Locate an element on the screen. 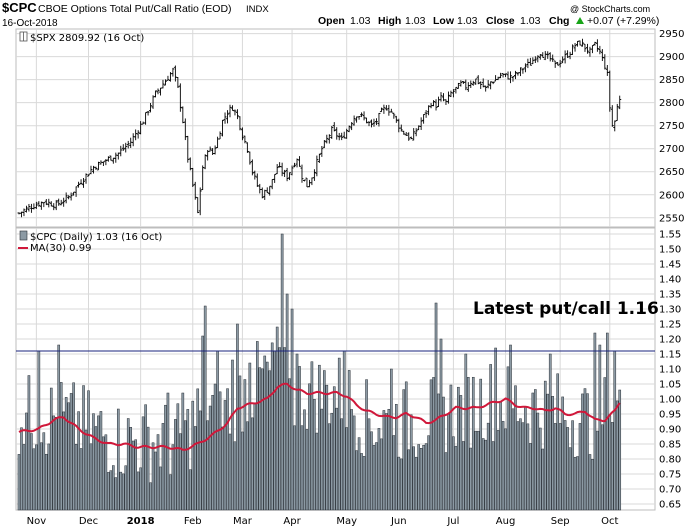  putcall-legend: $CPC (Daily) 1.03 (16 Oct) MA(30) 0.99 is located at coordinates (90, 242).